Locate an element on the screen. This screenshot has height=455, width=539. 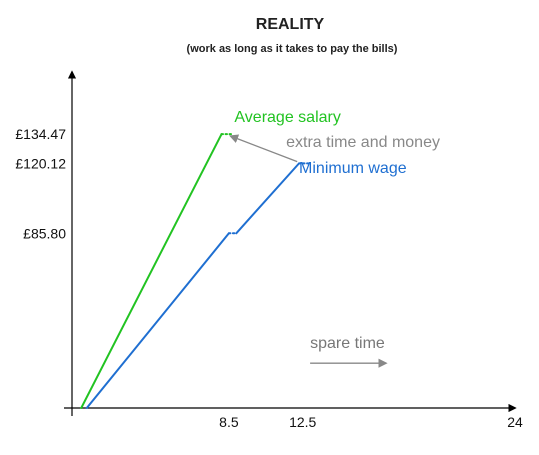
x-tick-label: 24 is located at coordinates (515, 422).